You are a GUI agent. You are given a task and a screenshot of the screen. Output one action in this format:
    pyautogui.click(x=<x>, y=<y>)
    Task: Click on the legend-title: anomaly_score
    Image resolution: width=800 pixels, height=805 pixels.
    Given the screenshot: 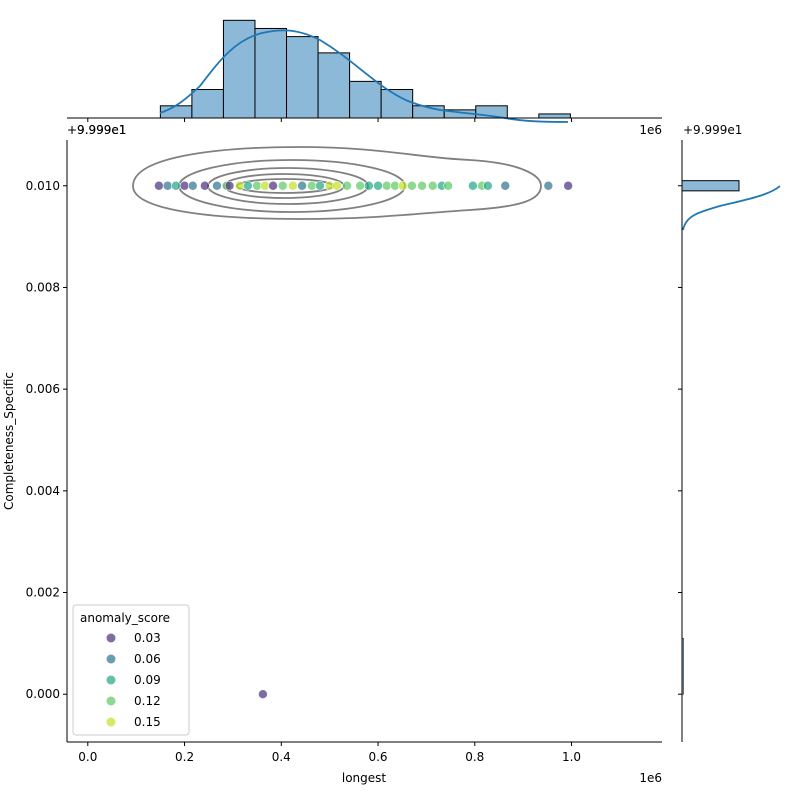 What is the action you would take?
    pyautogui.click(x=125, y=618)
    